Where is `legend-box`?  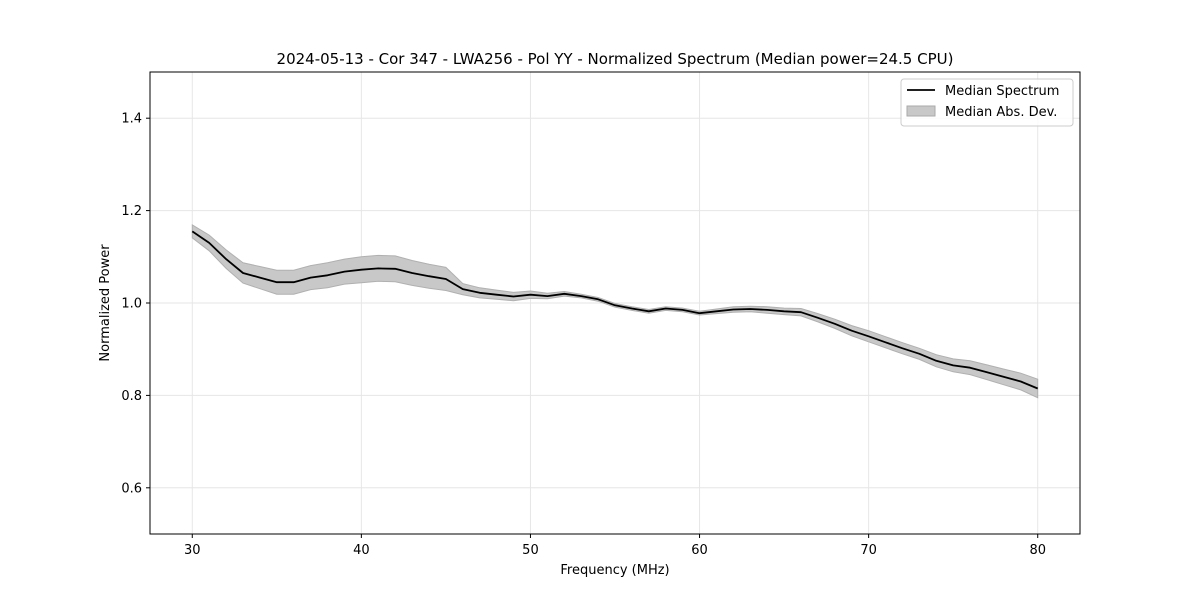 legend-box is located at coordinates (987, 102).